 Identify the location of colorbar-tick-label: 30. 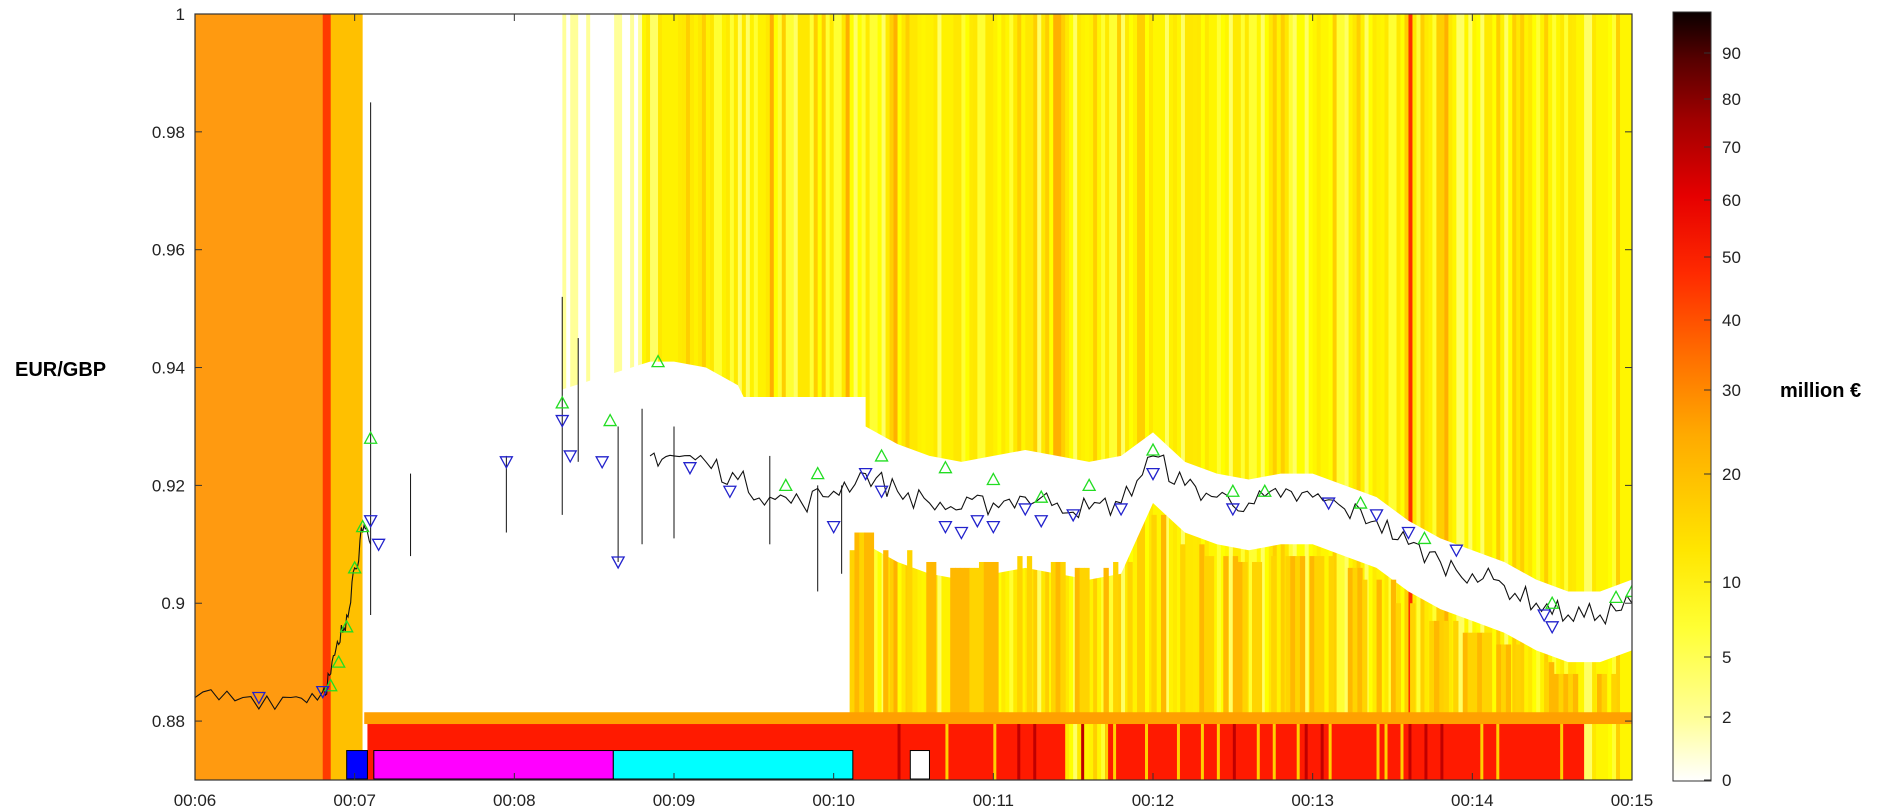
(1731, 390).